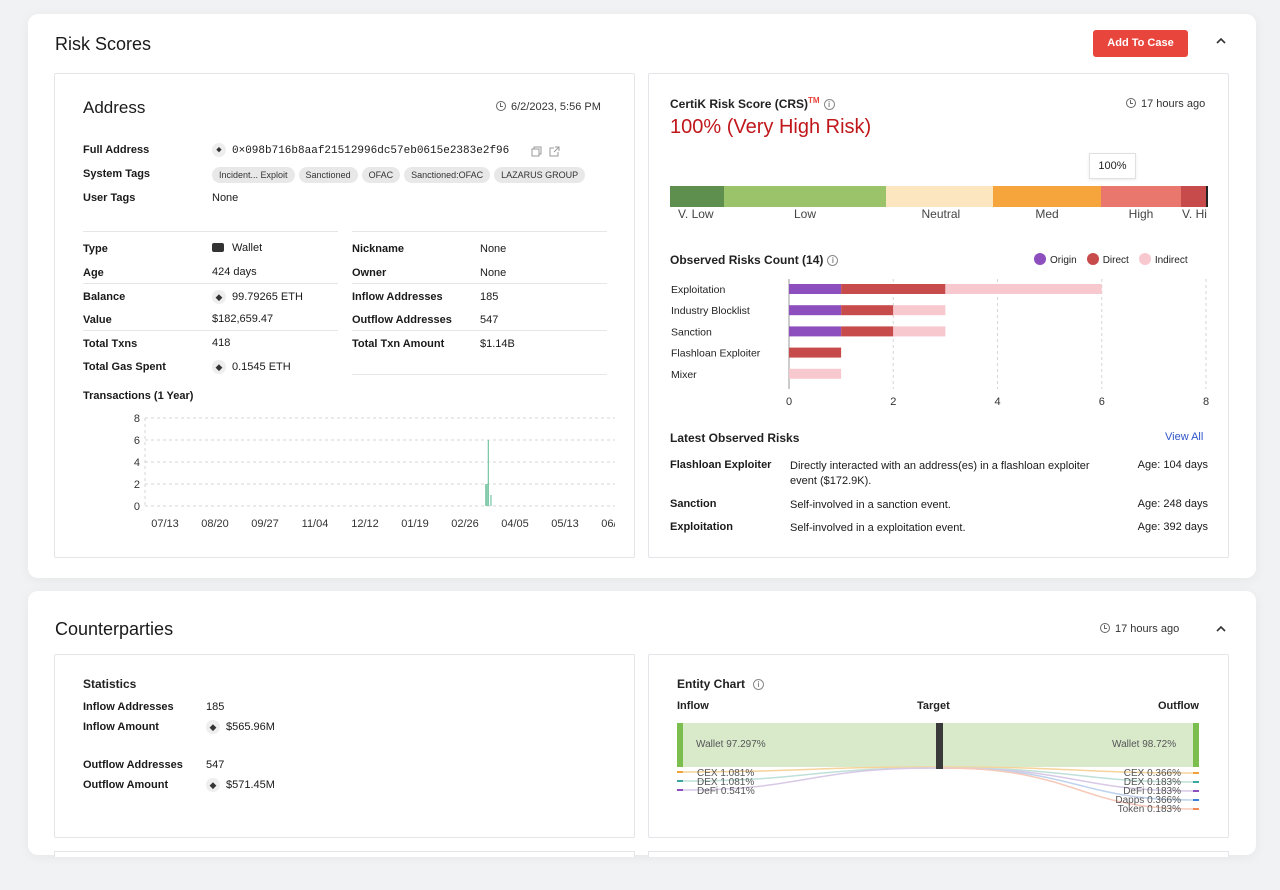  Describe the element at coordinates (104, 297) in the screenshot. I see `detail-label: Balance` at that location.